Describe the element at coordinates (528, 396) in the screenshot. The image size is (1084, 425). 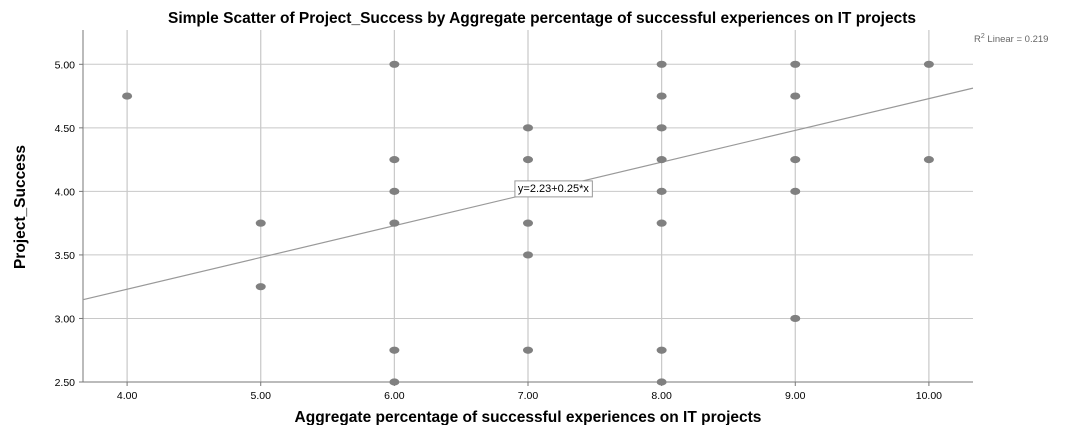
I see `x-tick-label: 7.00` at that location.